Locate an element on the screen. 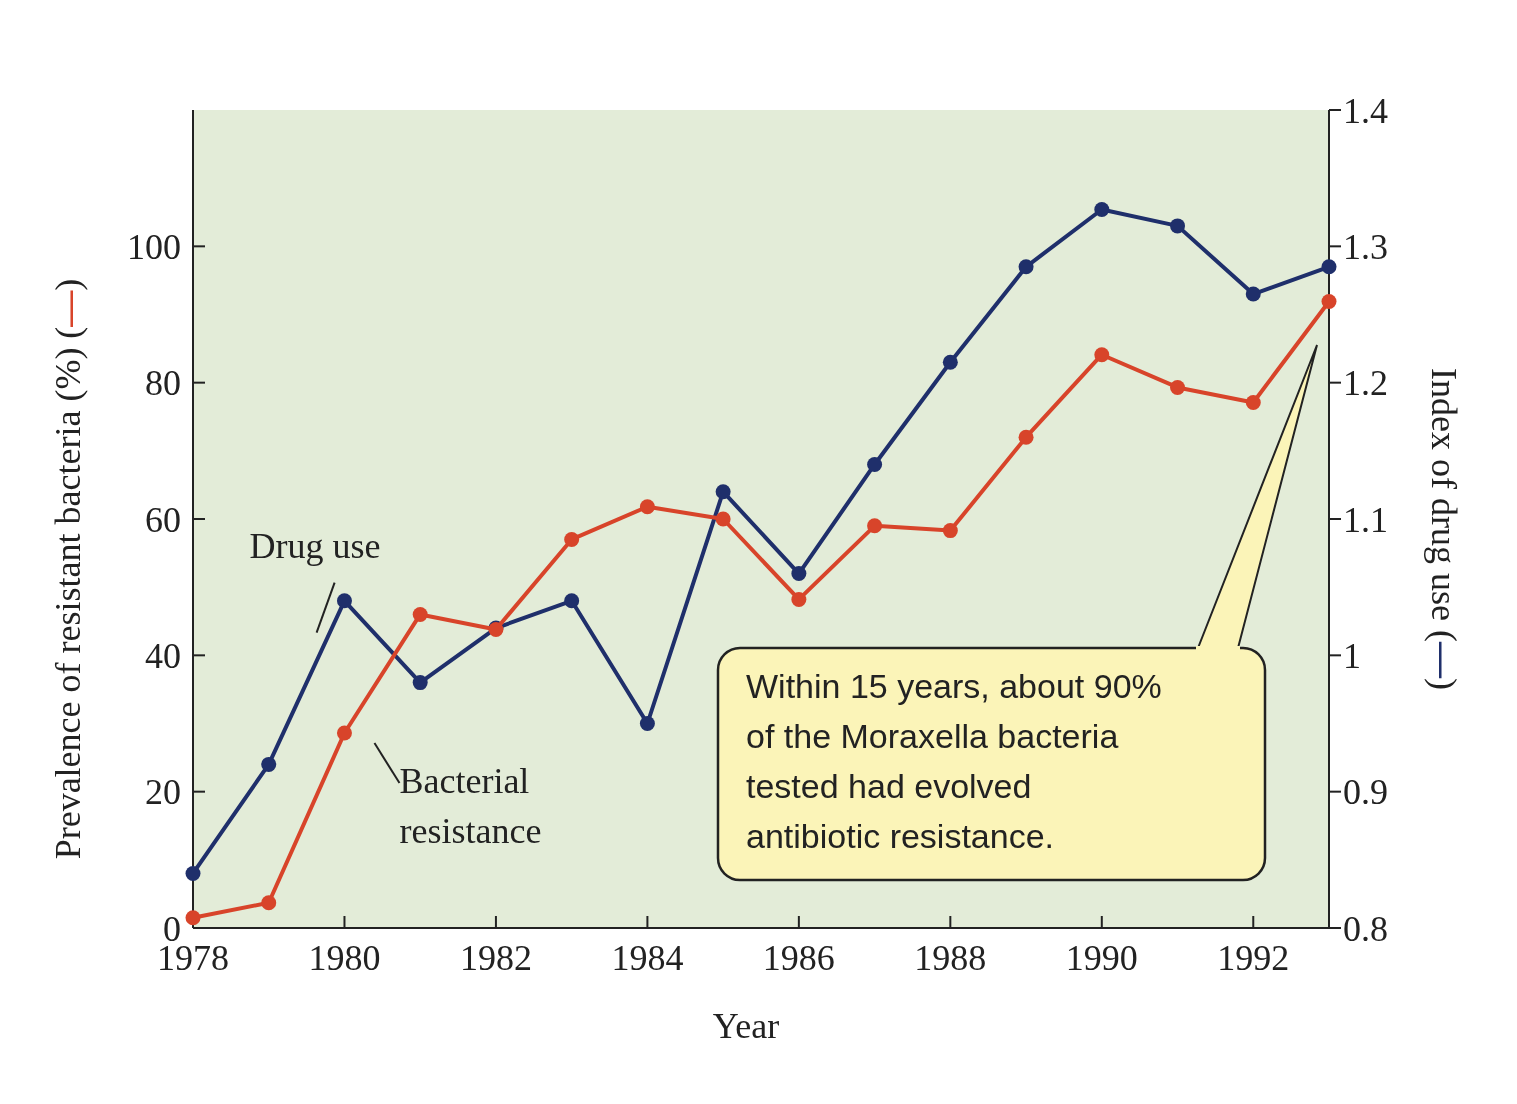 The width and height of the screenshot is (1517, 1104). y2-tick-label: 1.1 is located at coordinates (1365, 519).